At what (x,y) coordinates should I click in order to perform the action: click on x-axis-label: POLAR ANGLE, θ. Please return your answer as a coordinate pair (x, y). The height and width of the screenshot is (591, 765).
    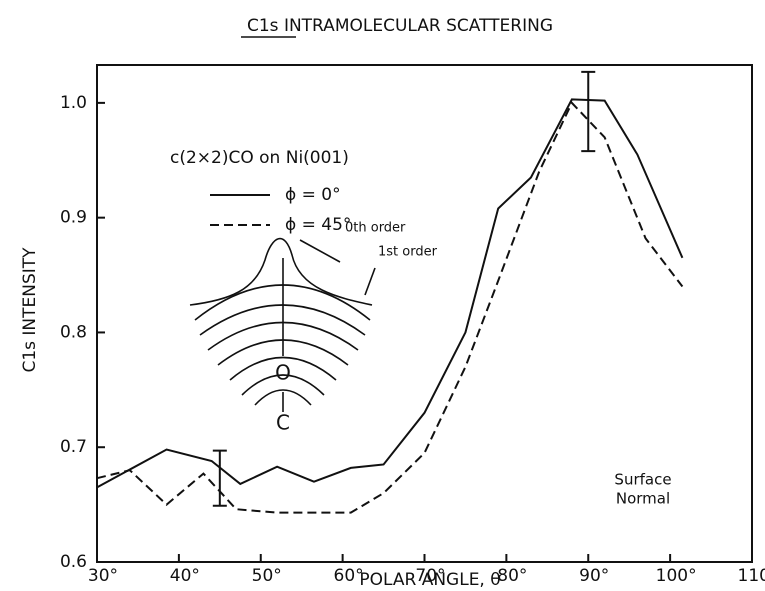
    Looking at the image, I should click on (429, 580).